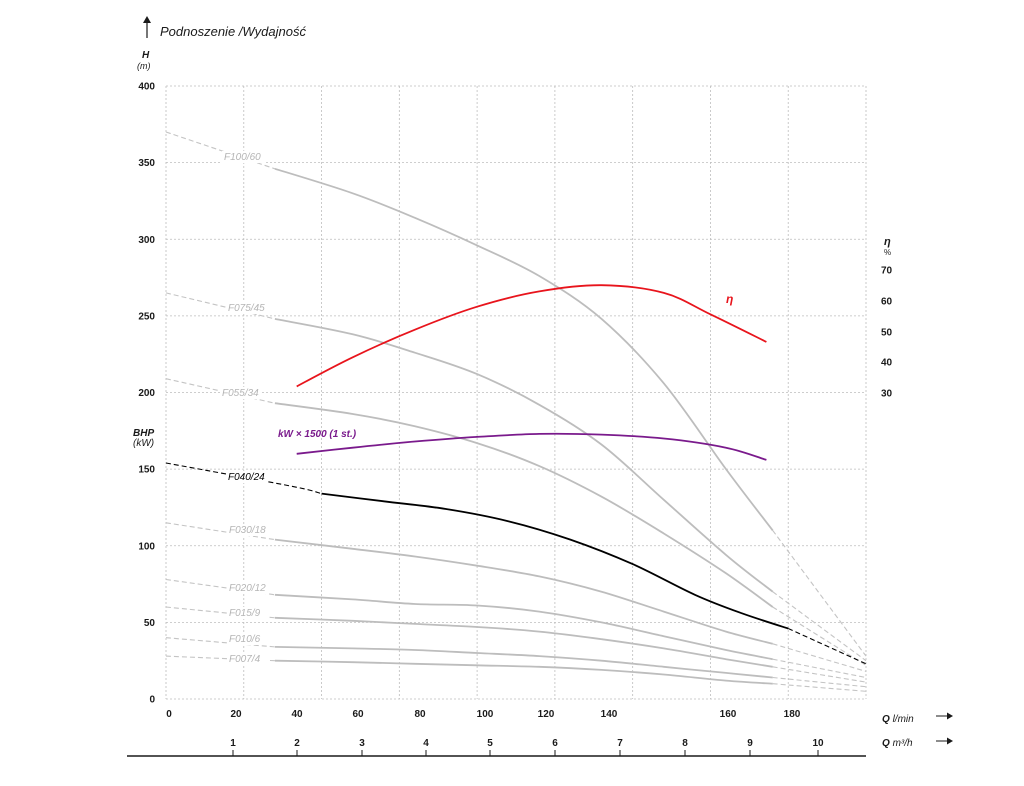  What do you see at coordinates (147, 19) in the screenshot?
I see `y-axis-arrowhead` at bounding box center [147, 19].